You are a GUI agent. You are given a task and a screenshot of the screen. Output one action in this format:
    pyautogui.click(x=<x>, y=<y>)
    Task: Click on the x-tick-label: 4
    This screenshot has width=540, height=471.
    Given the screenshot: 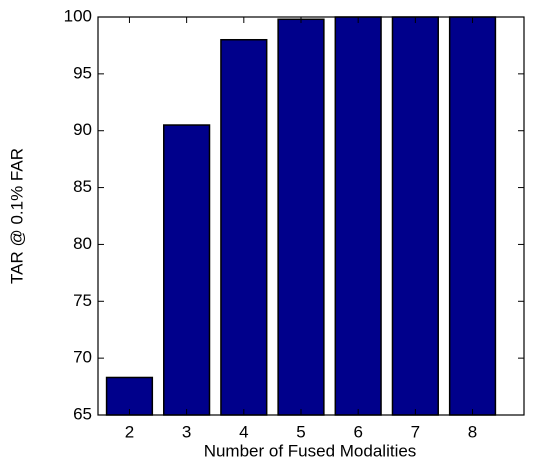 What is the action you would take?
    pyautogui.click(x=243, y=431)
    